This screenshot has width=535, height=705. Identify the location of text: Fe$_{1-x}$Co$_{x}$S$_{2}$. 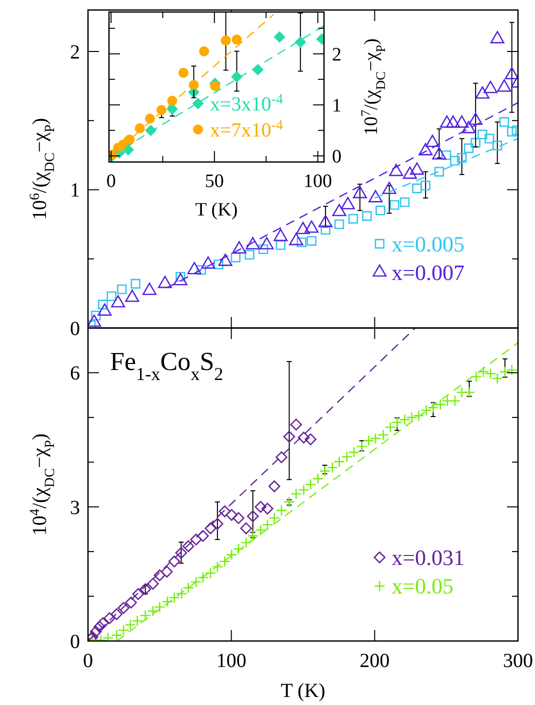
(167, 365).